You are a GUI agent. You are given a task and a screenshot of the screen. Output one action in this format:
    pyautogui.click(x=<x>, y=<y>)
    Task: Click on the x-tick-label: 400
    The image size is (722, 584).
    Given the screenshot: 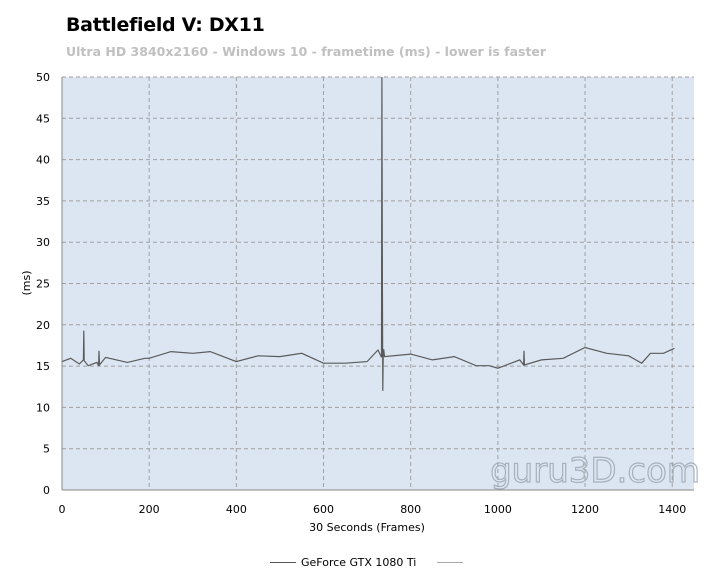 What is the action you would take?
    pyautogui.click(x=236, y=509)
    